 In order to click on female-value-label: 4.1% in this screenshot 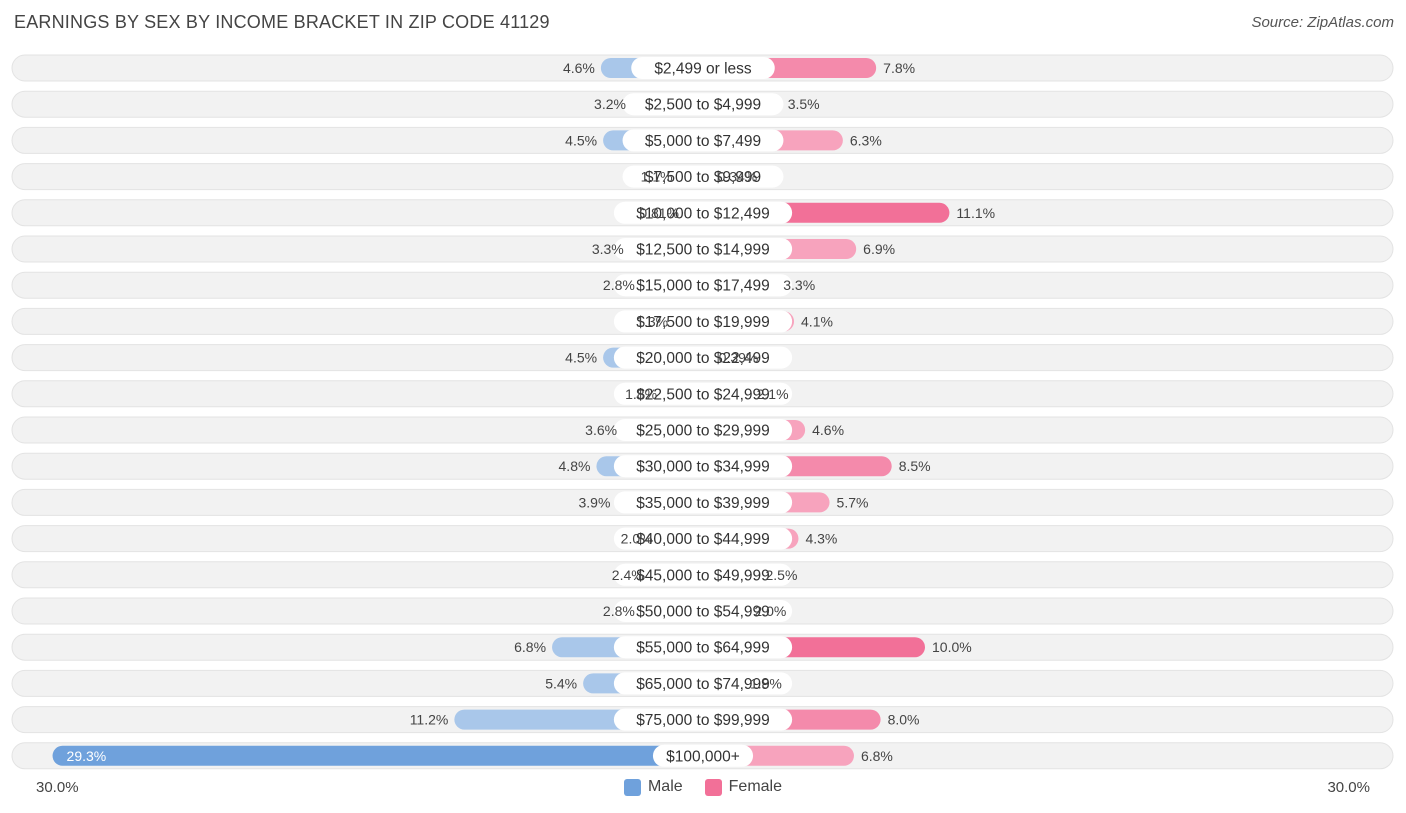, I will do `click(817, 321)`.